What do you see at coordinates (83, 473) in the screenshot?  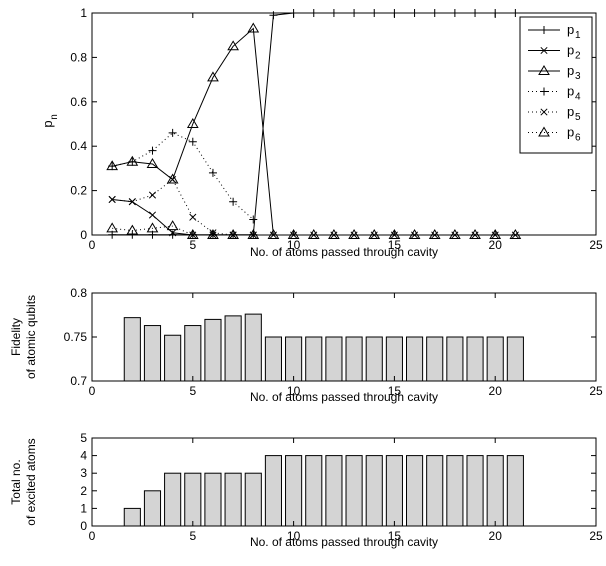 I see `y-tick-label: 3` at bounding box center [83, 473].